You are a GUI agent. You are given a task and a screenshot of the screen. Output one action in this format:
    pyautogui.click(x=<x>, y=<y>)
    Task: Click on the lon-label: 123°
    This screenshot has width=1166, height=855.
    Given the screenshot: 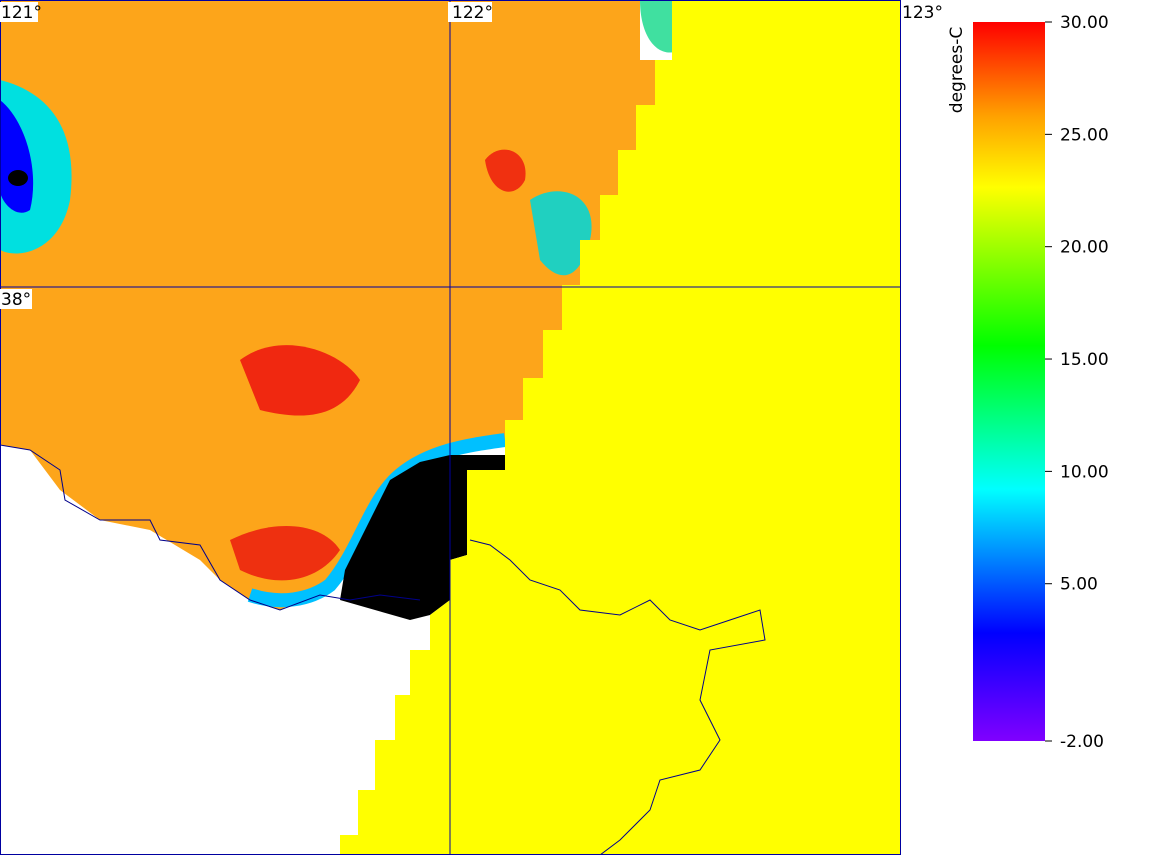 What is the action you would take?
    pyautogui.click(x=922, y=13)
    